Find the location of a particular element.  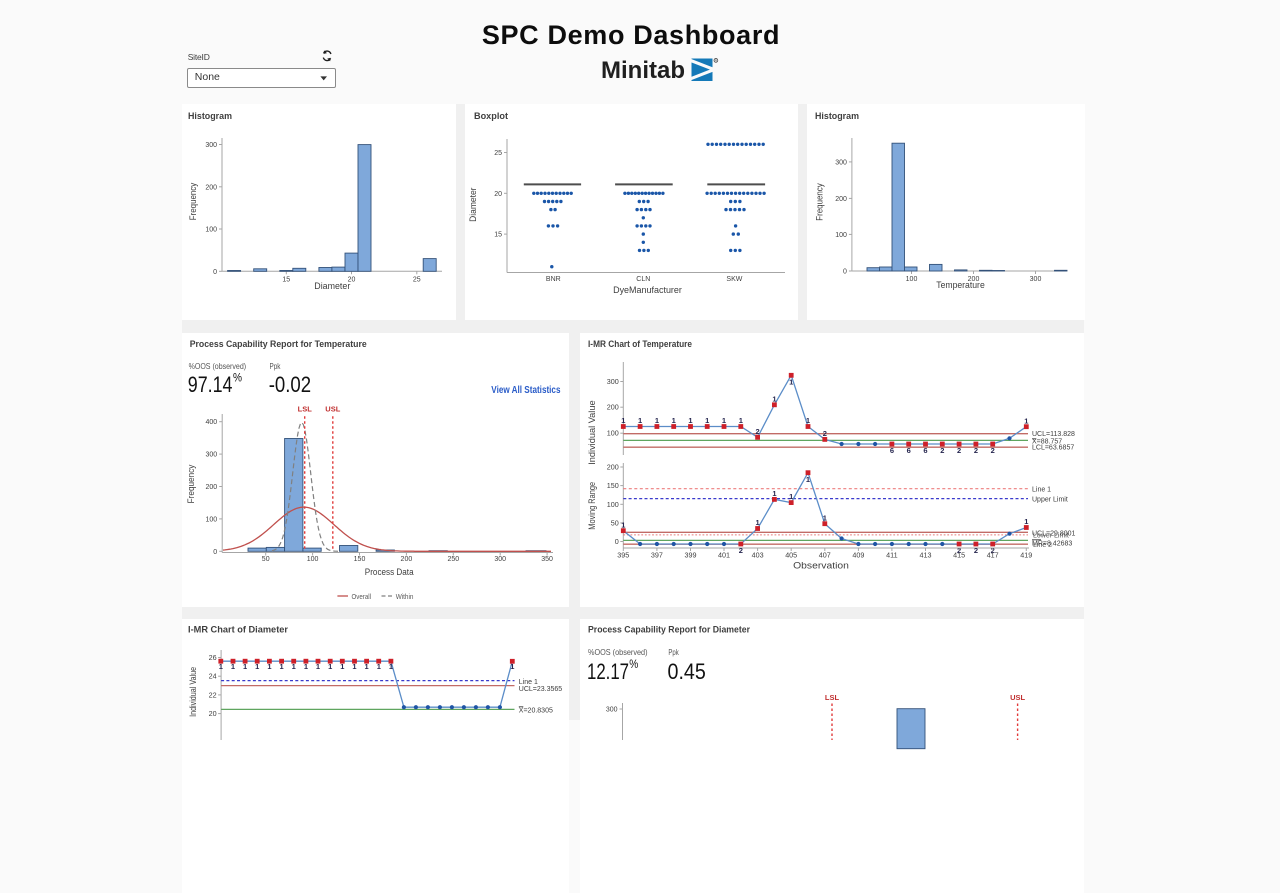

svg-text: CLN is located at coordinates (643, 279).